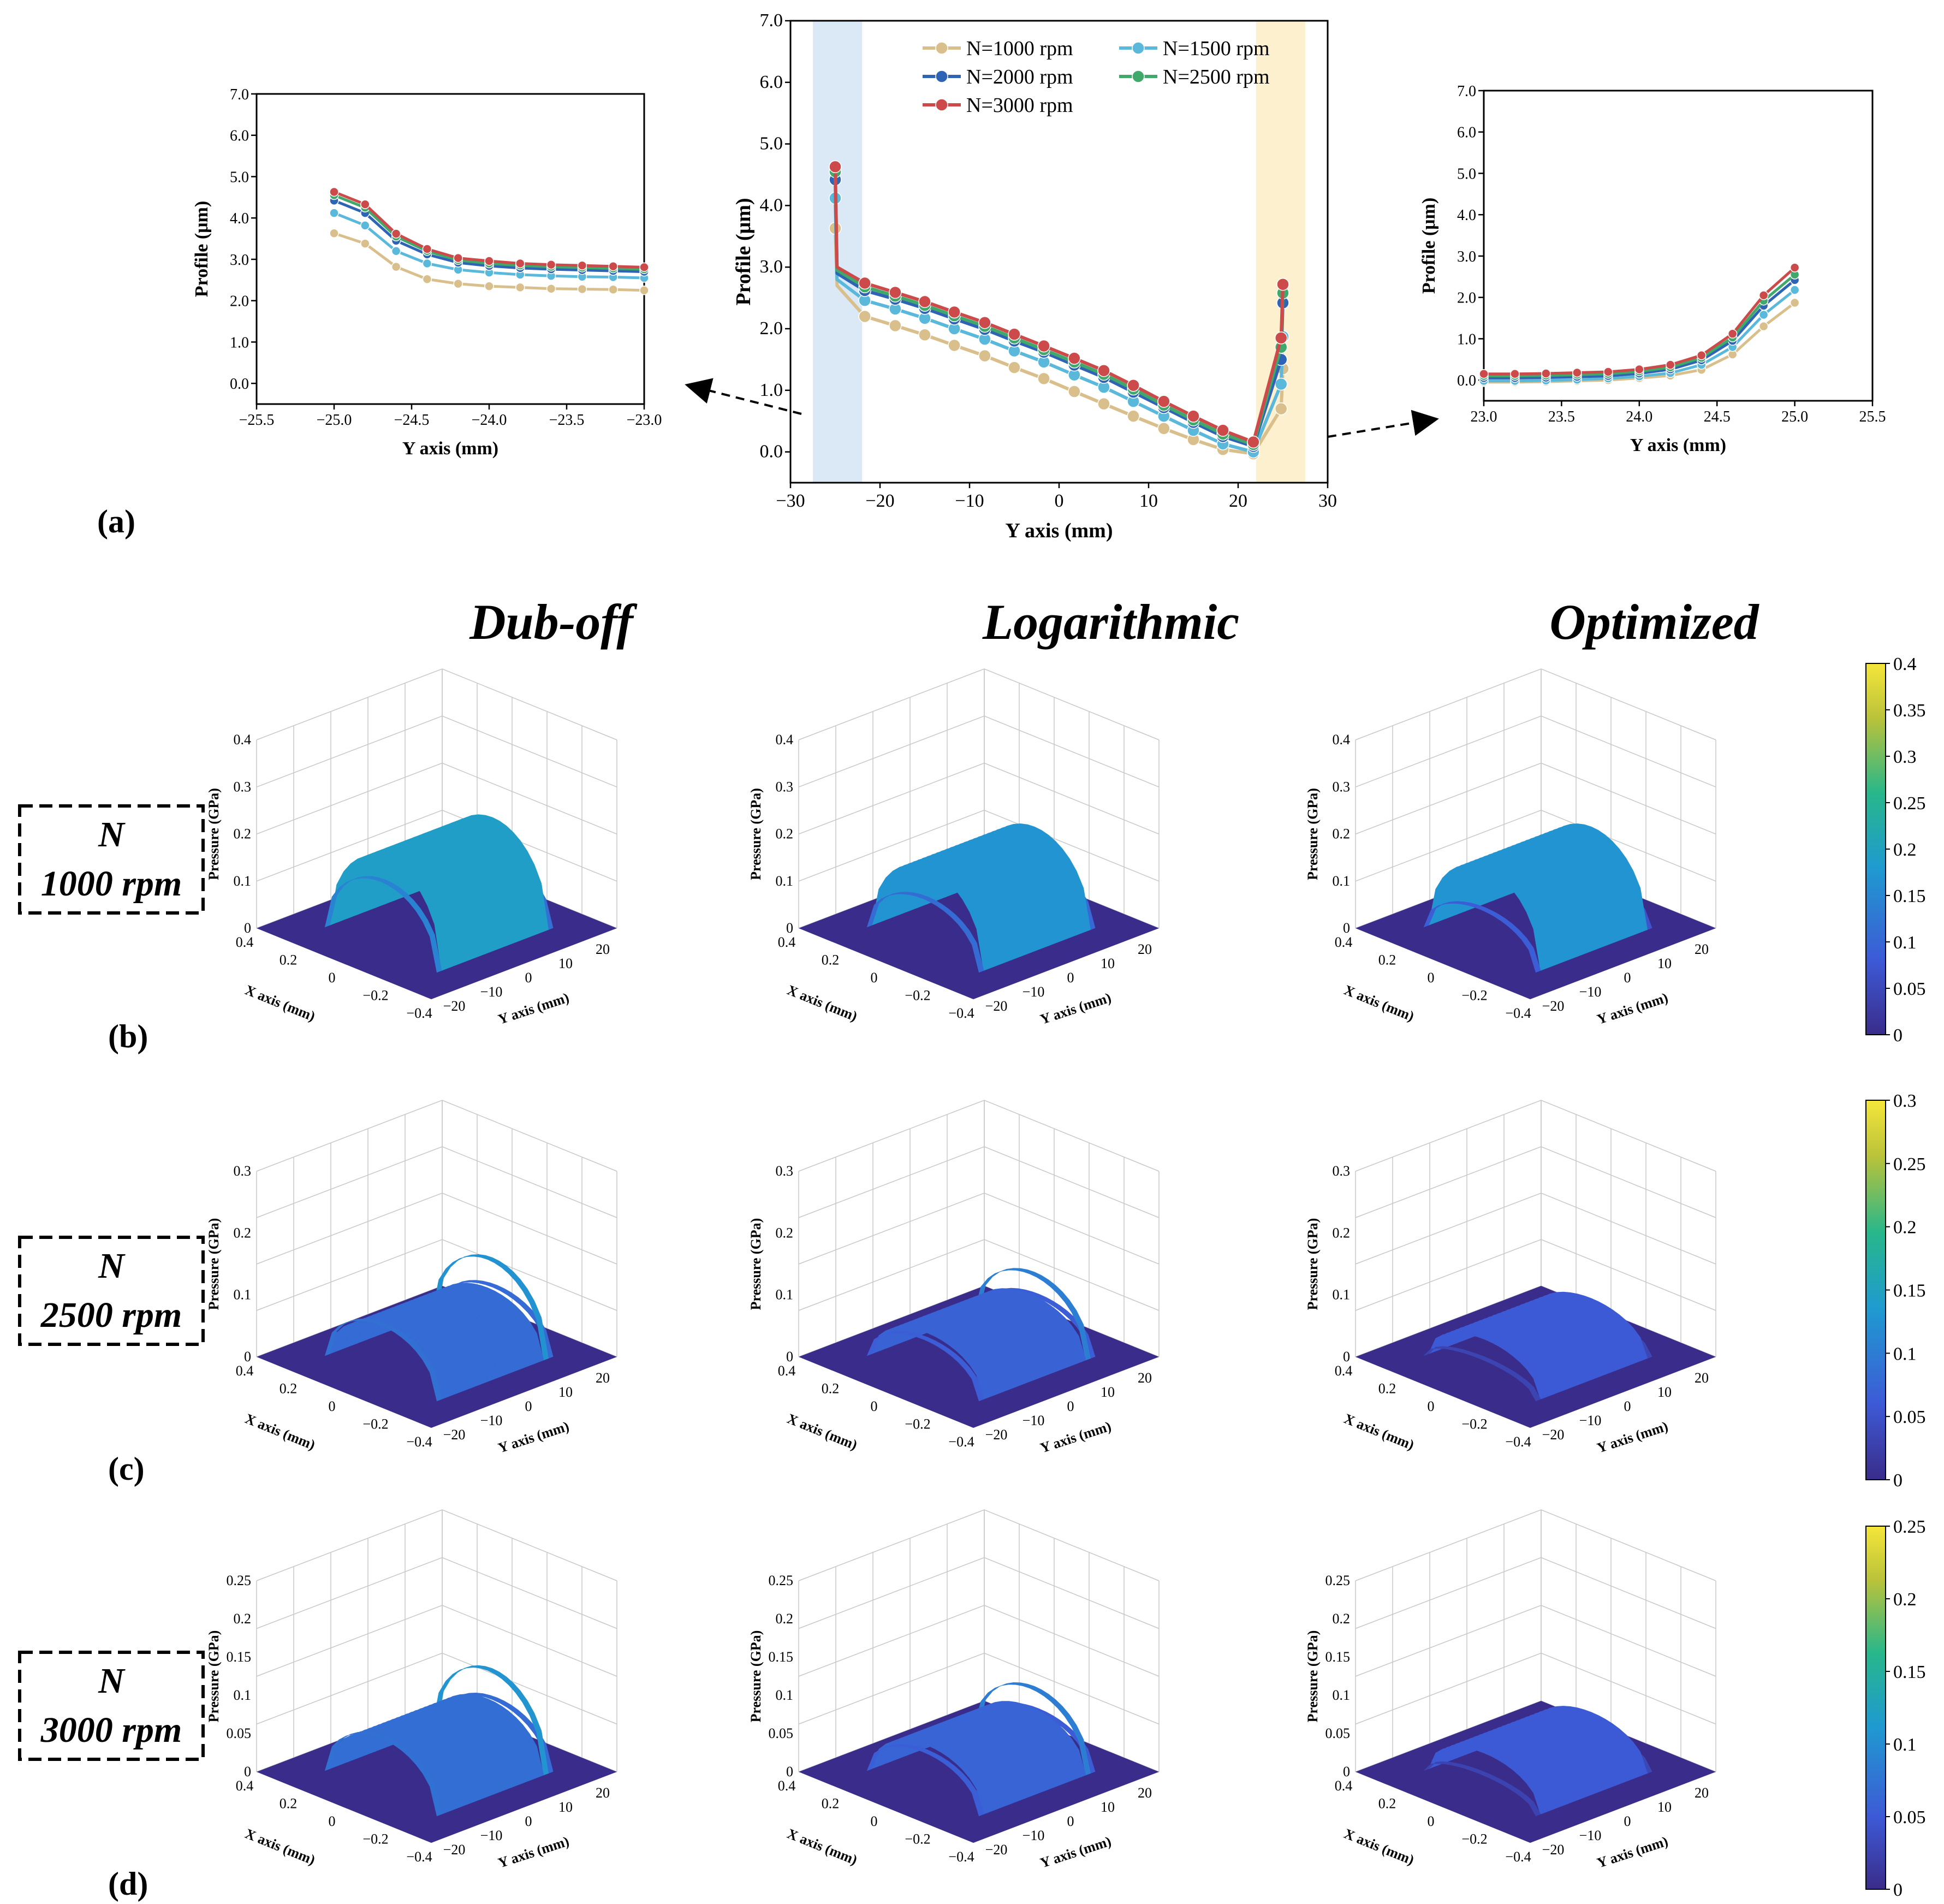  I want to click on surface-3000rpm-optimized-z-tick: 0.05, so click(1338, 1733).